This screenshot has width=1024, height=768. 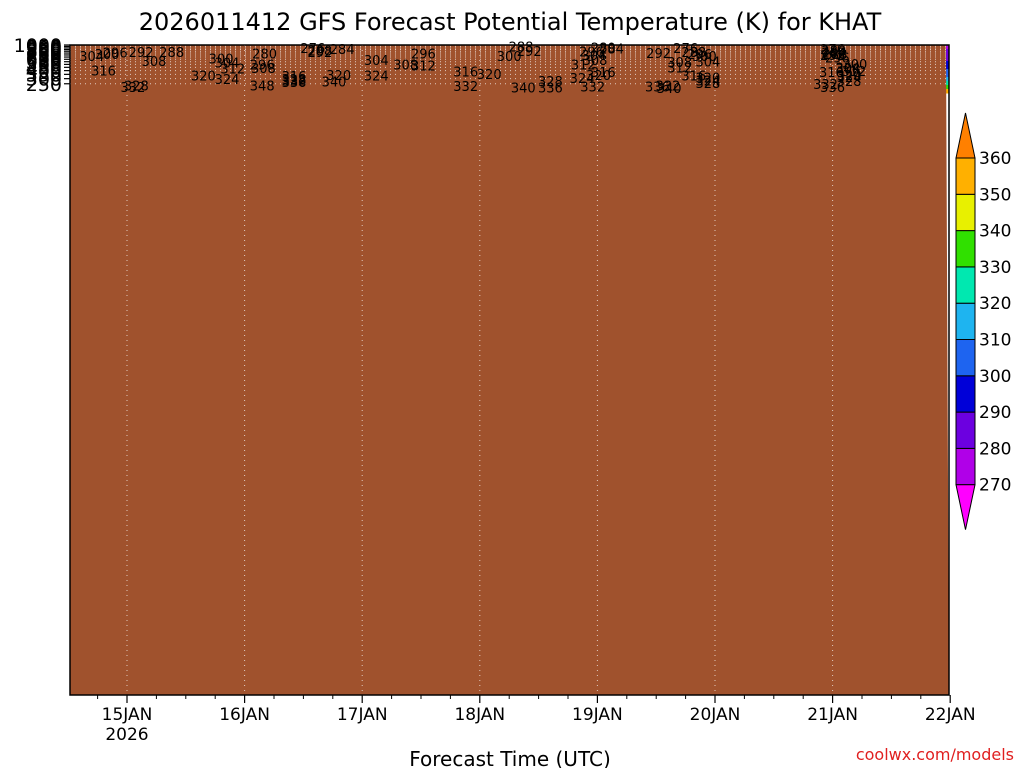 I want to click on y-tick-label: 350, so click(x=44, y=75).